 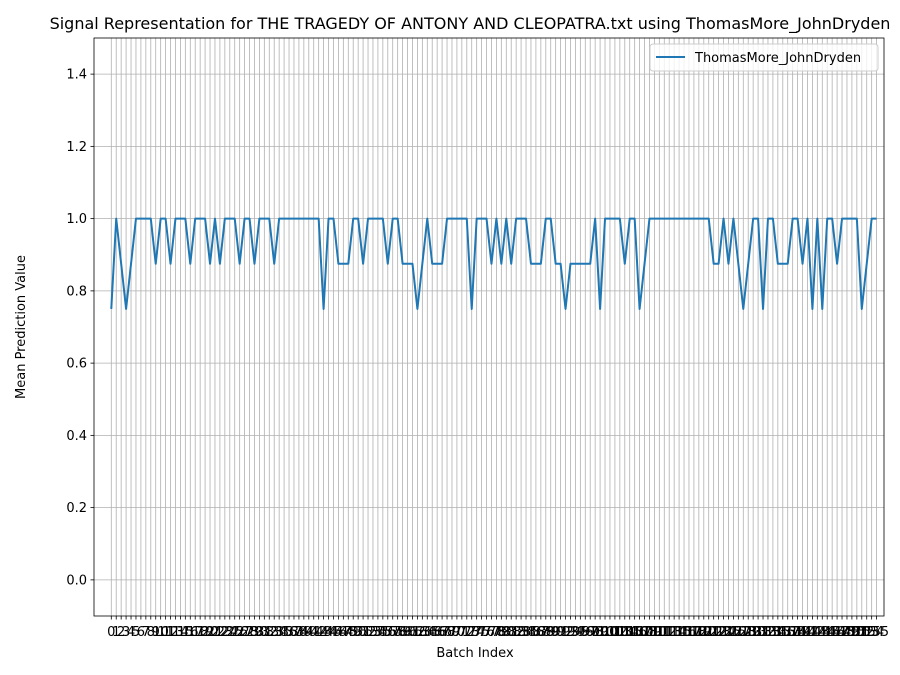 I want to click on x-tick-label: 154, so click(x=871, y=632).